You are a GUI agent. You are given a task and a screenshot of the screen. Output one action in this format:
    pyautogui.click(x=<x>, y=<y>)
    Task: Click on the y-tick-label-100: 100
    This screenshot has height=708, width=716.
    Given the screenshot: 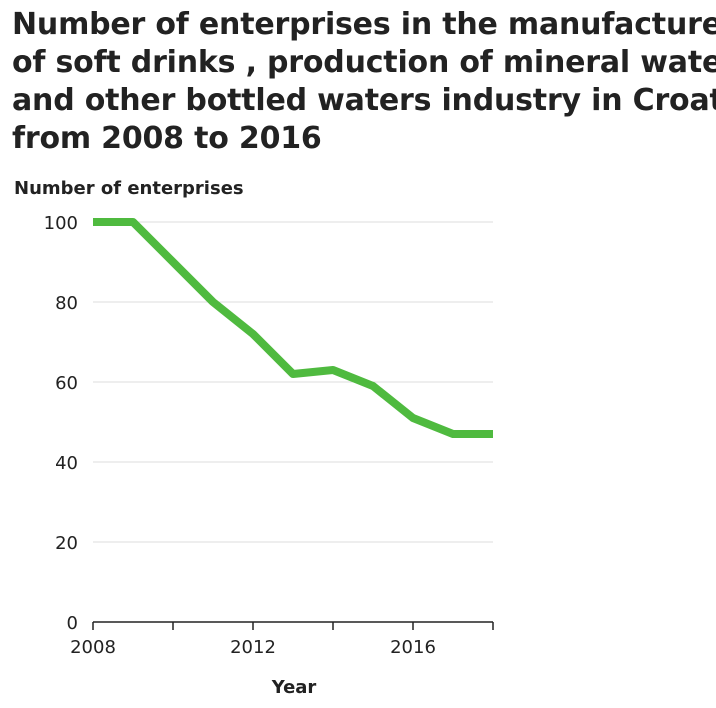 What is the action you would take?
    pyautogui.click(x=61, y=223)
    